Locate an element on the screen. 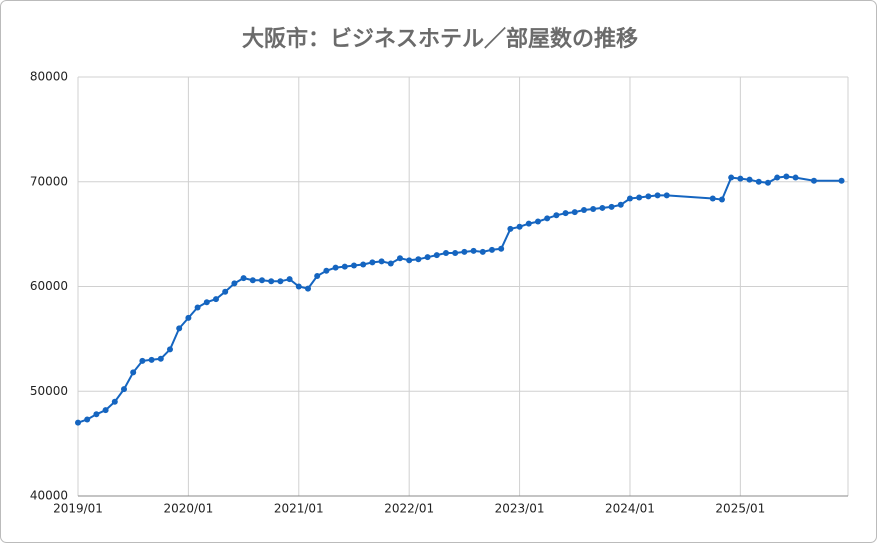 The height and width of the screenshot is (547, 877). chart-title: 大阪市：ビジネスホテル／部屋数の推移 is located at coordinates (440, 39).